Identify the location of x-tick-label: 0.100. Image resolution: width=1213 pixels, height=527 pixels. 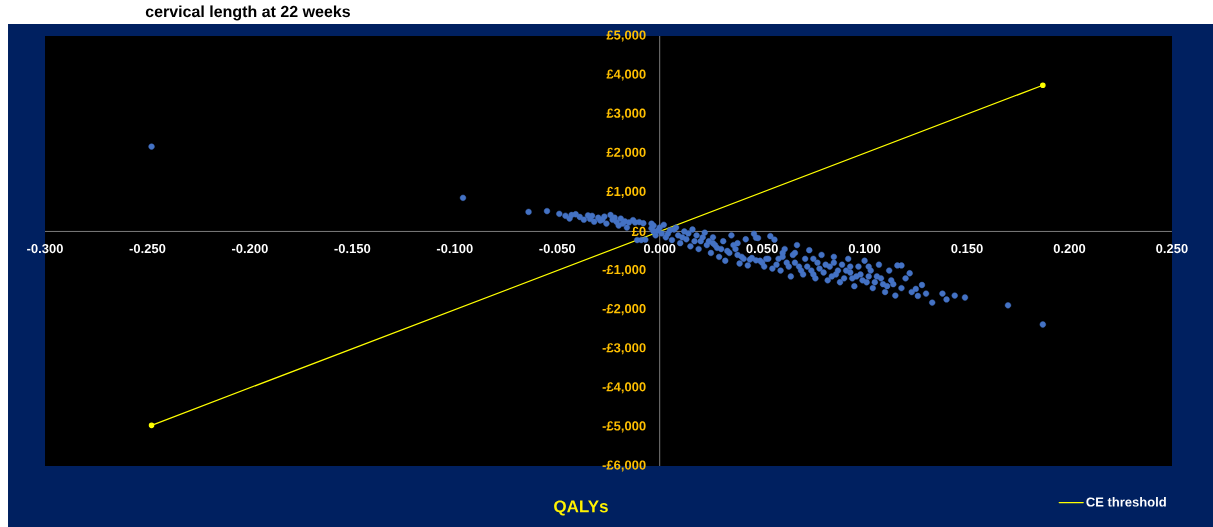
(864, 248).